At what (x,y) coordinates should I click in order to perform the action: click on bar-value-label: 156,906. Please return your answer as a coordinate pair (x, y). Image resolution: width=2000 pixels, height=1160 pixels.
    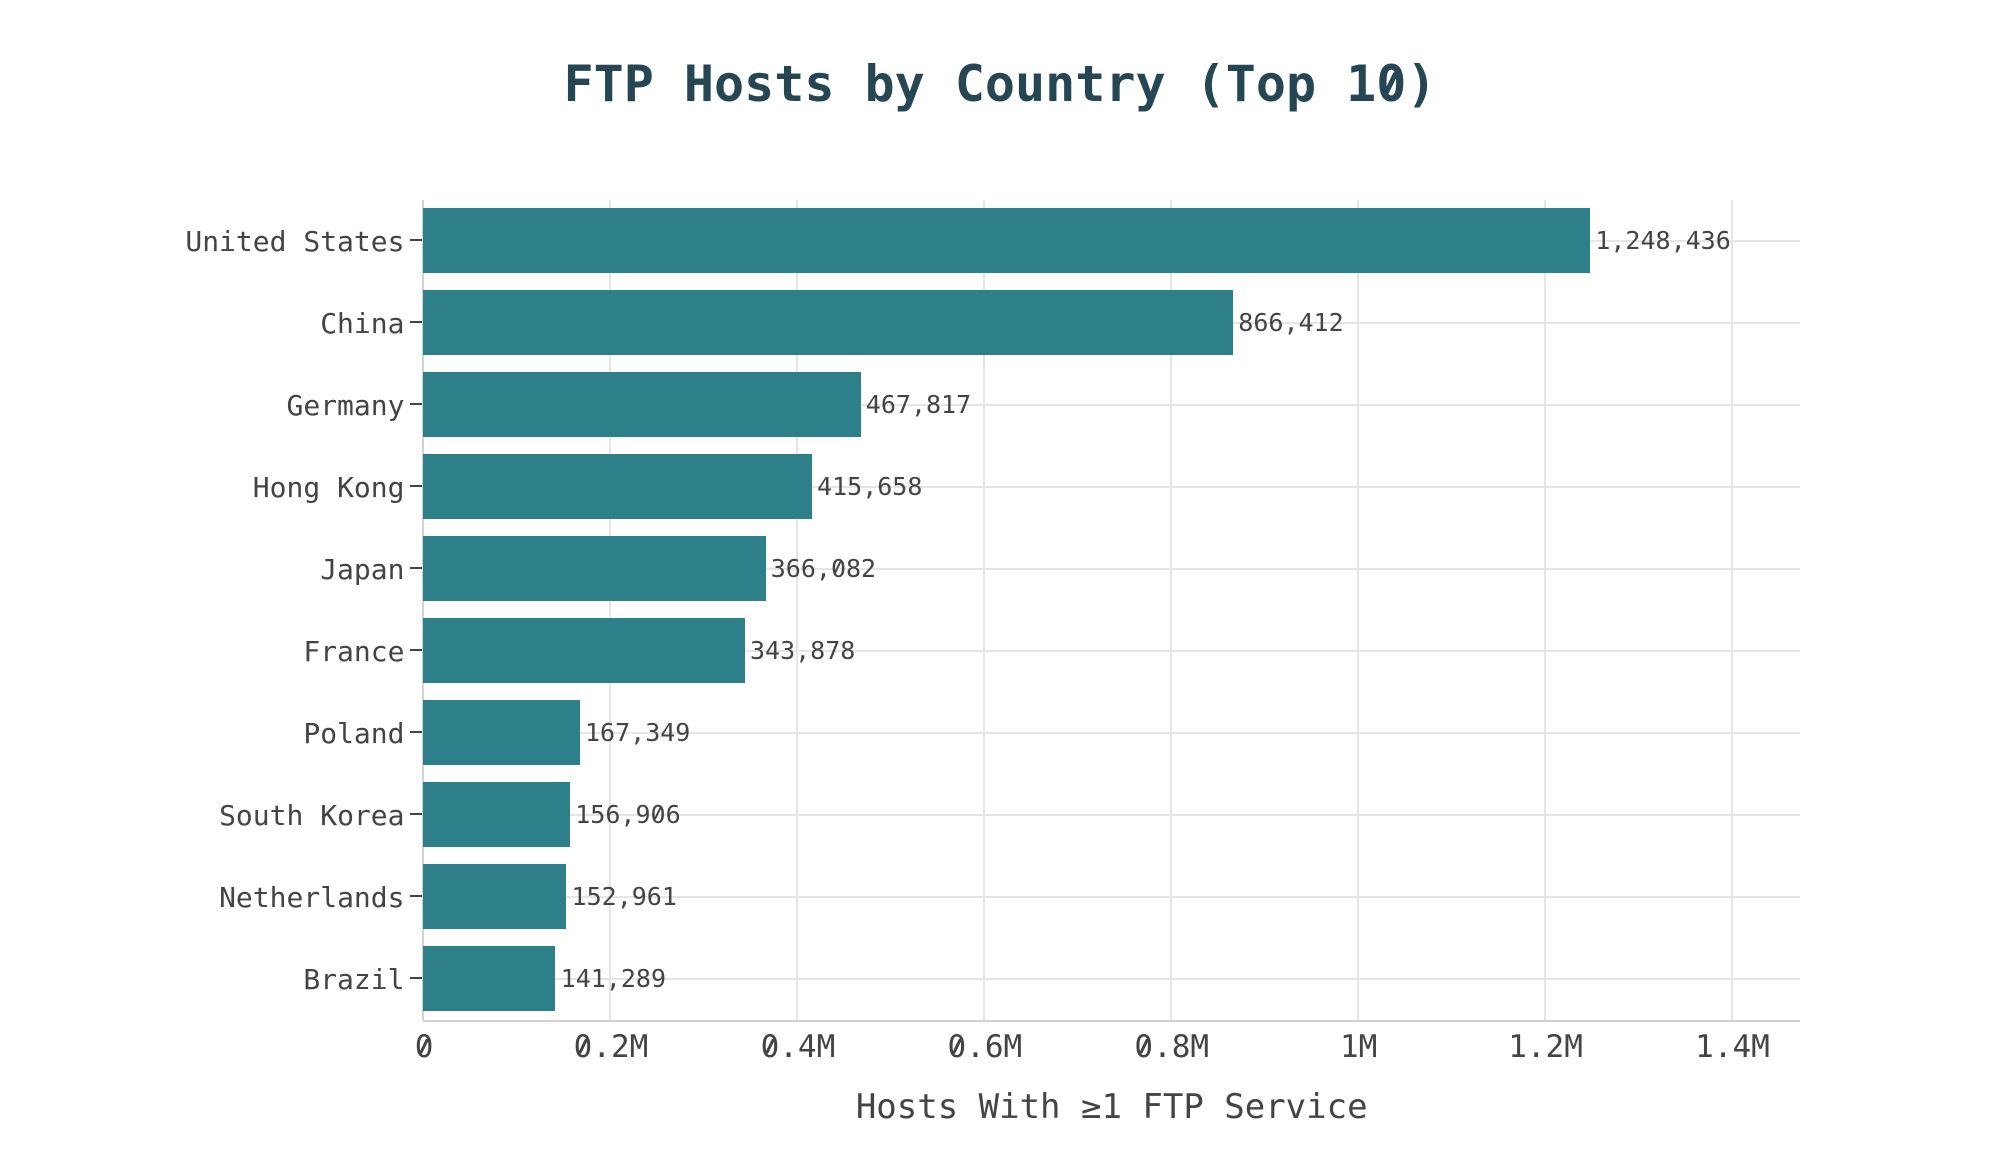
    Looking at the image, I should click on (628, 814).